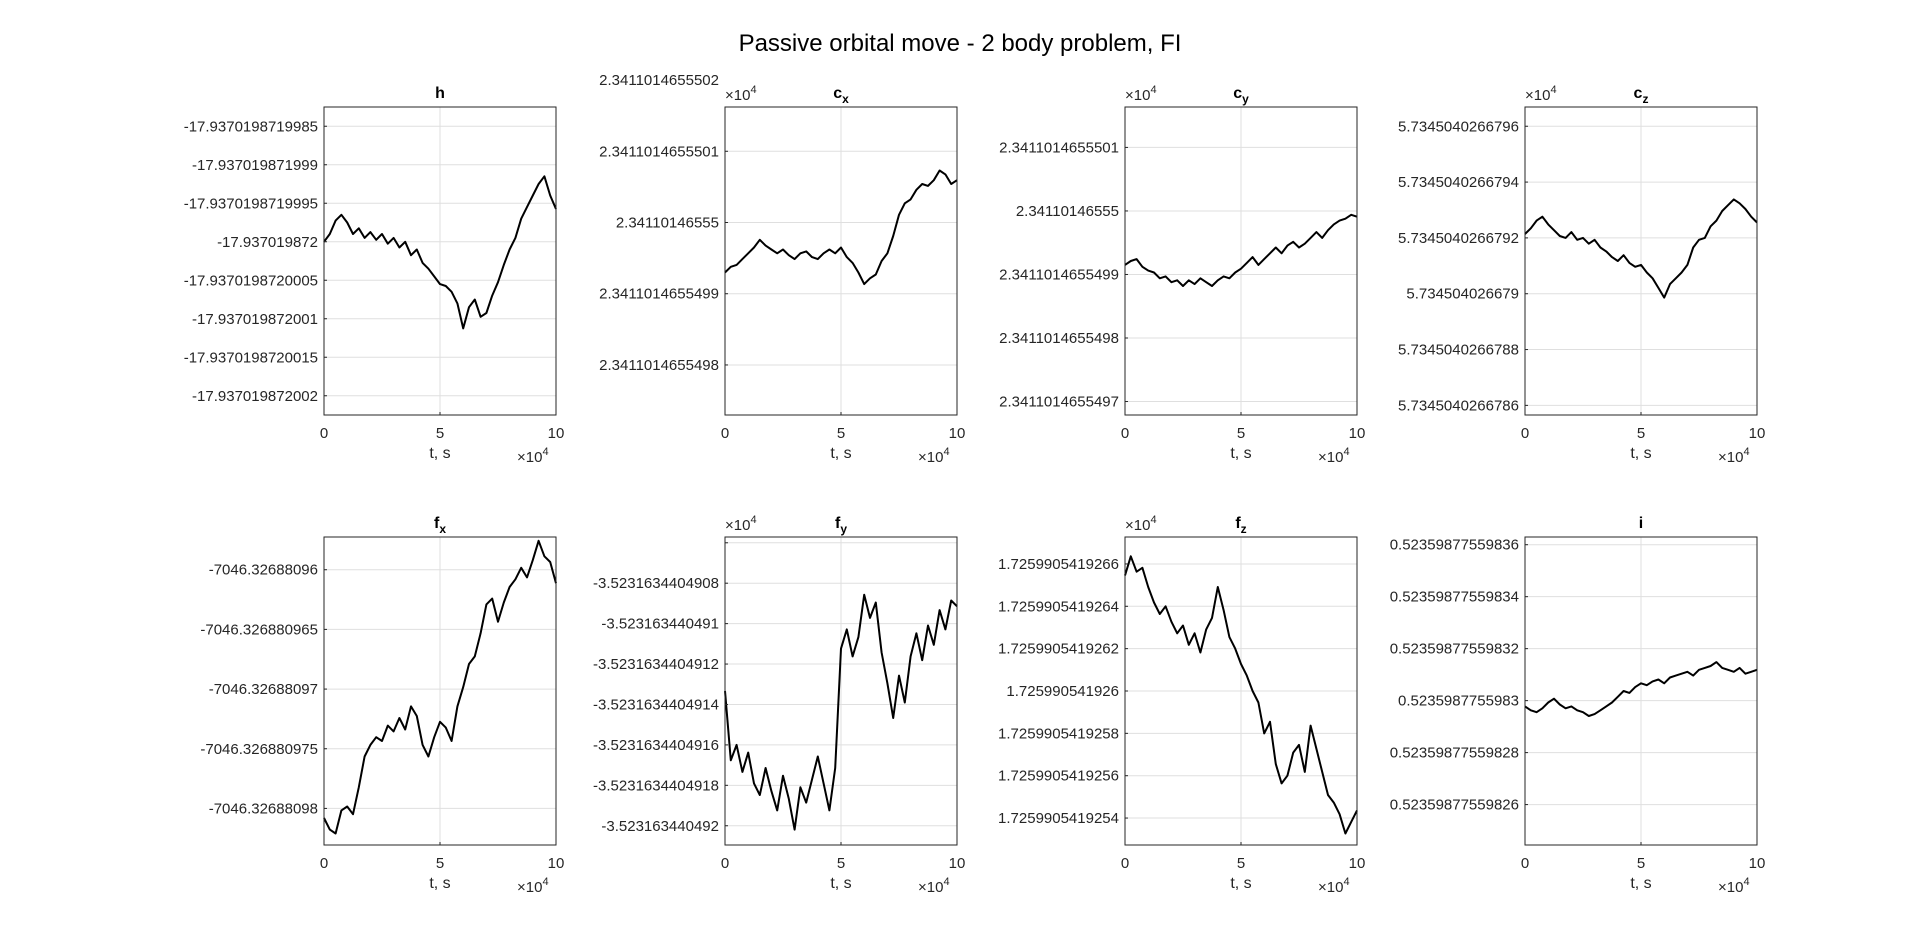  Describe the element at coordinates (656, 664) in the screenshot. I see `y-tick-label: -3.5231634404912` at that location.